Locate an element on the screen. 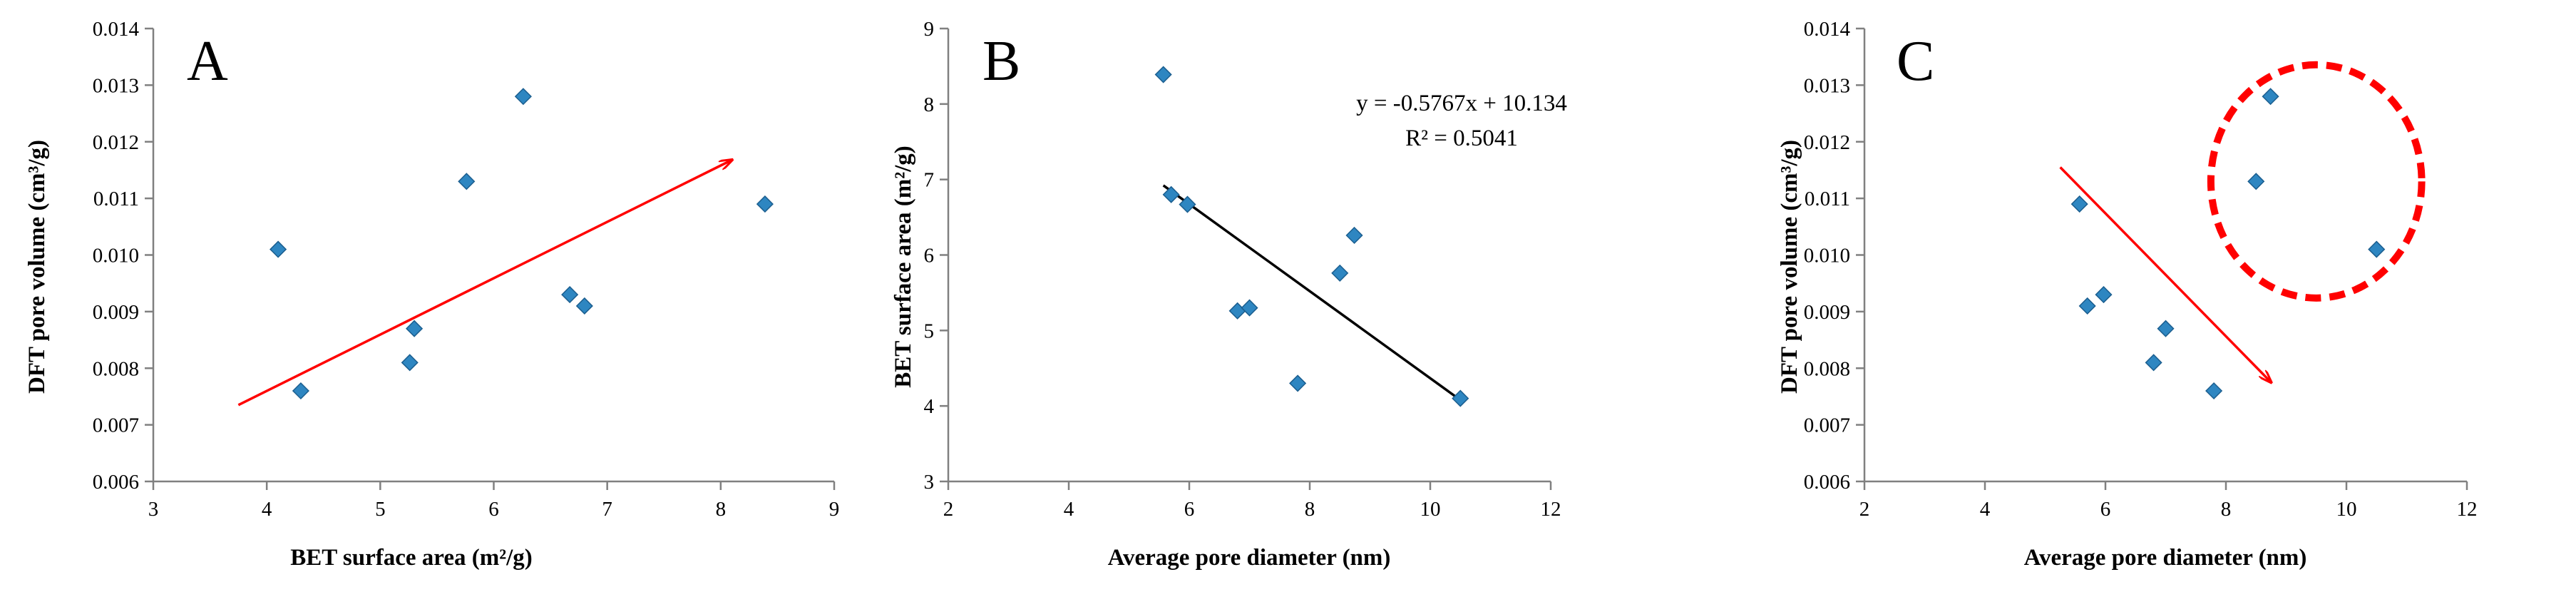  panel-c-y-tick-label: 0.008 is located at coordinates (1827, 369).